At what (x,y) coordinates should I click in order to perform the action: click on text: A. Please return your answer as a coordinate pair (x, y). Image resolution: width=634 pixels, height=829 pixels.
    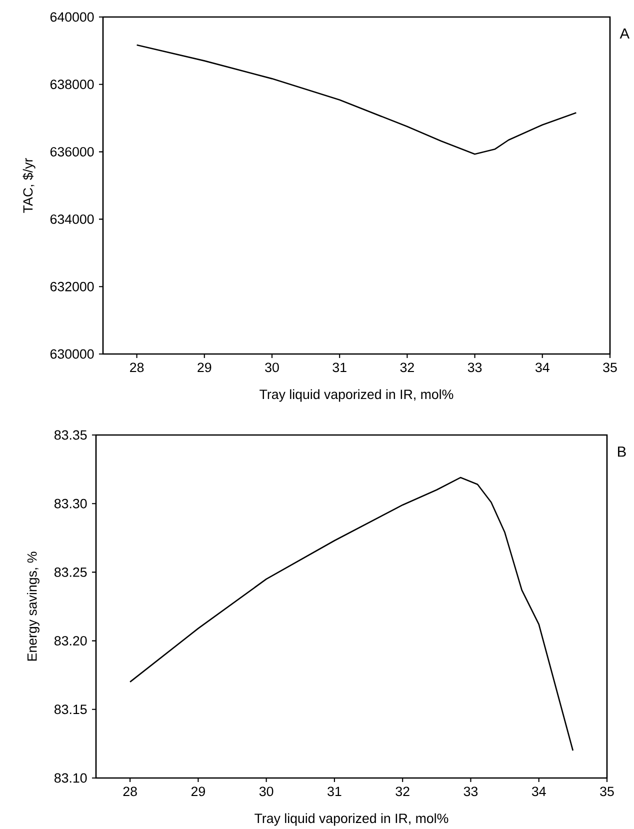
    Looking at the image, I should click on (625, 33).